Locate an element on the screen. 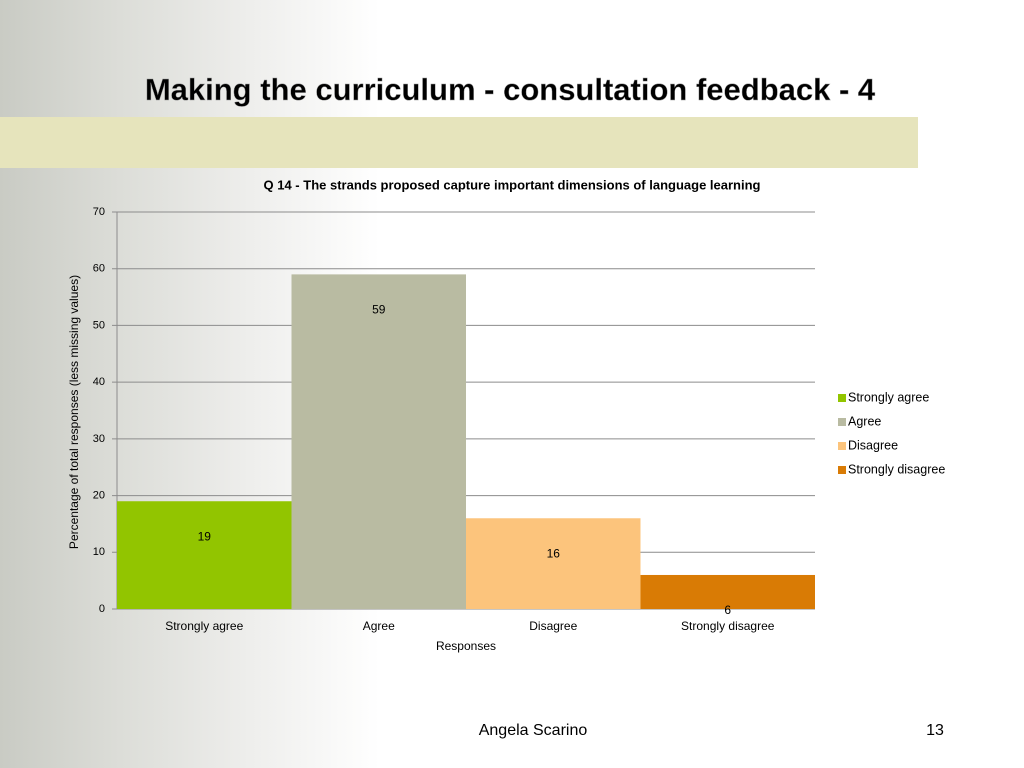  y-tick-label: 30 is located at coordinates (99, 439).